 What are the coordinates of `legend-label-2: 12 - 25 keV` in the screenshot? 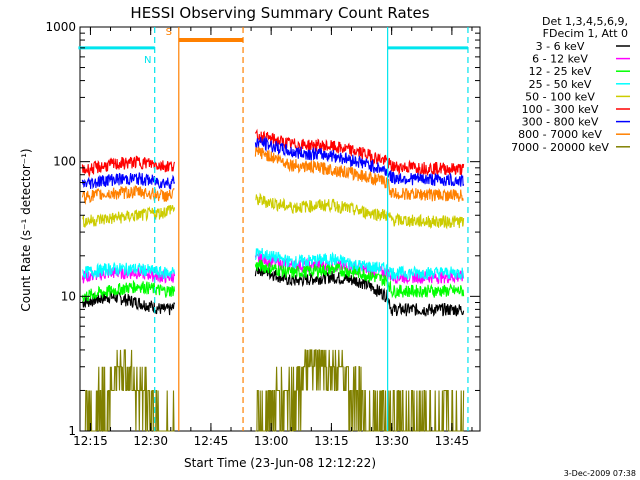 It's located at (560, 71).